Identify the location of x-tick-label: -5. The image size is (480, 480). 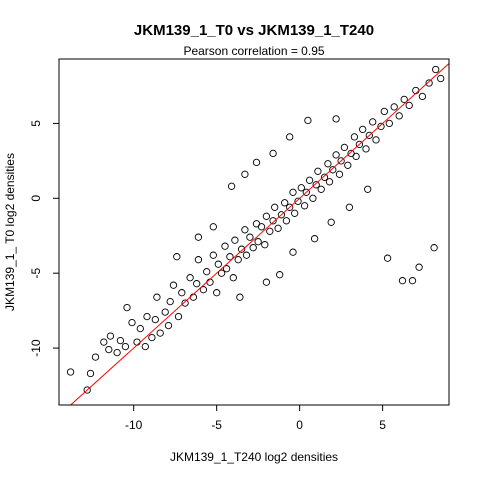
(216, 425).